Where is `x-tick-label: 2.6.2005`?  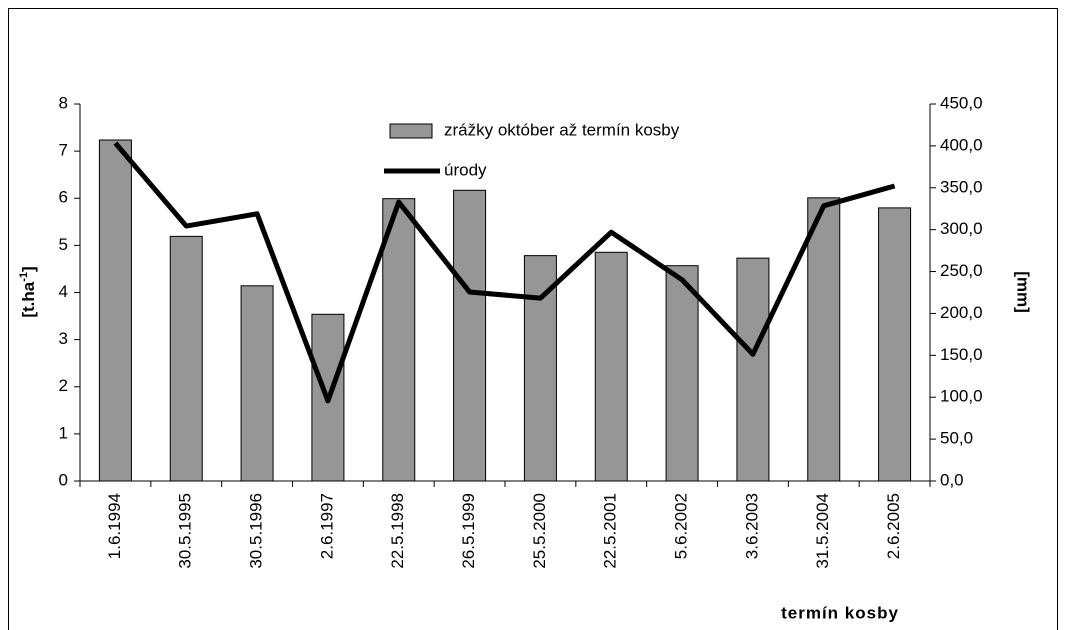 x-tick-label: 2.6.2005 is located at coordinates (893, 526).